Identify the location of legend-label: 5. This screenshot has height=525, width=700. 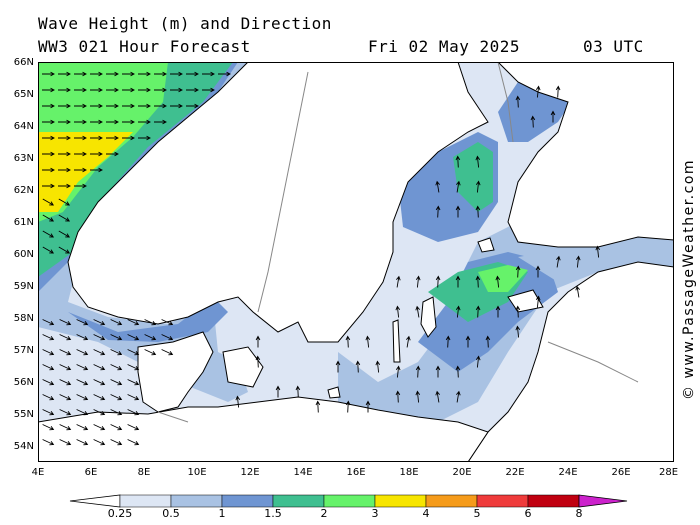
(477, 513).